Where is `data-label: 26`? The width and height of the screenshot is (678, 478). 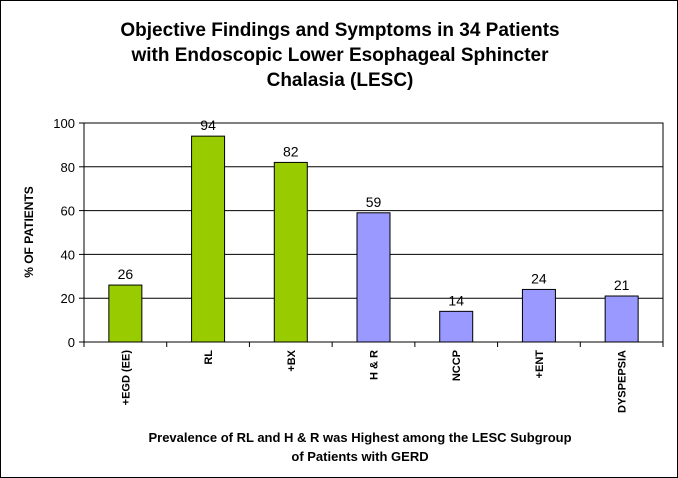
data-label: 26 is located at coordinates (126, 274).